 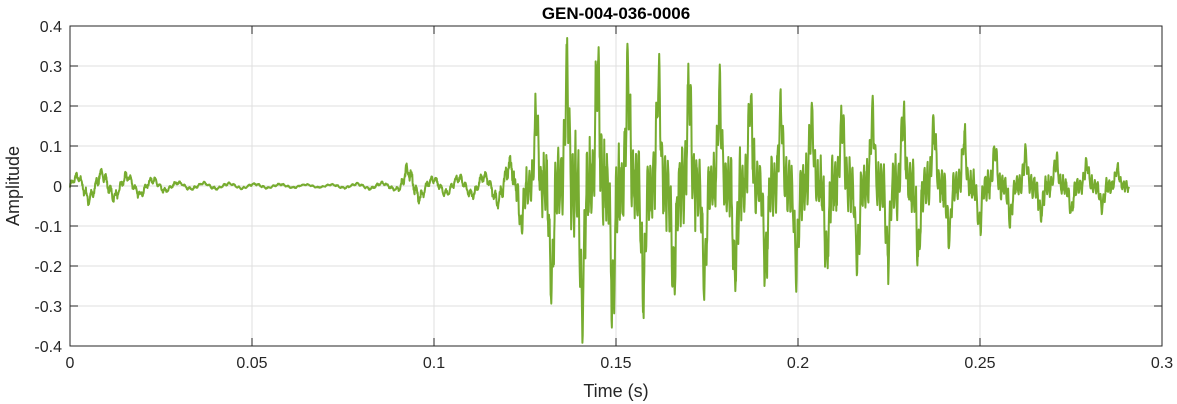 I want to click on y-tick-label: 0.4, so click(x=51, y=27).